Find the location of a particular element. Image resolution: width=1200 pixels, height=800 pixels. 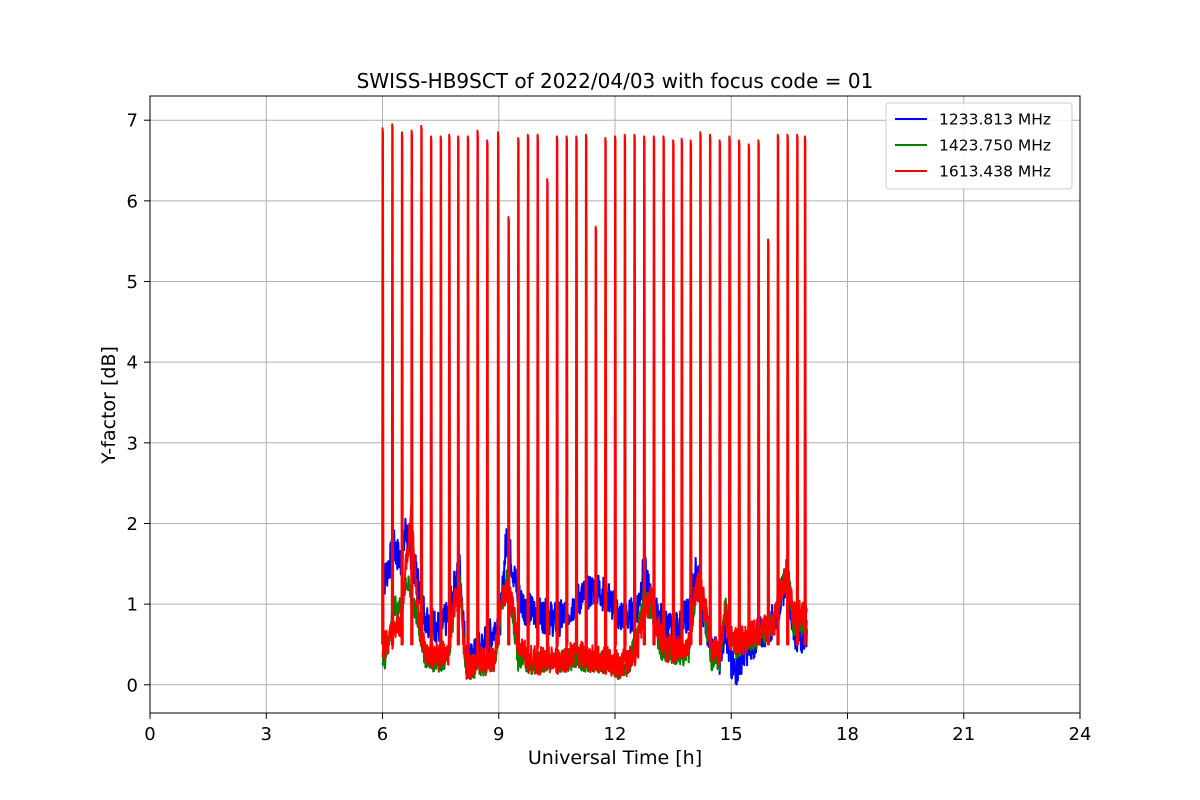

x-tick-label: 15 is located at coordinates (731, 734).